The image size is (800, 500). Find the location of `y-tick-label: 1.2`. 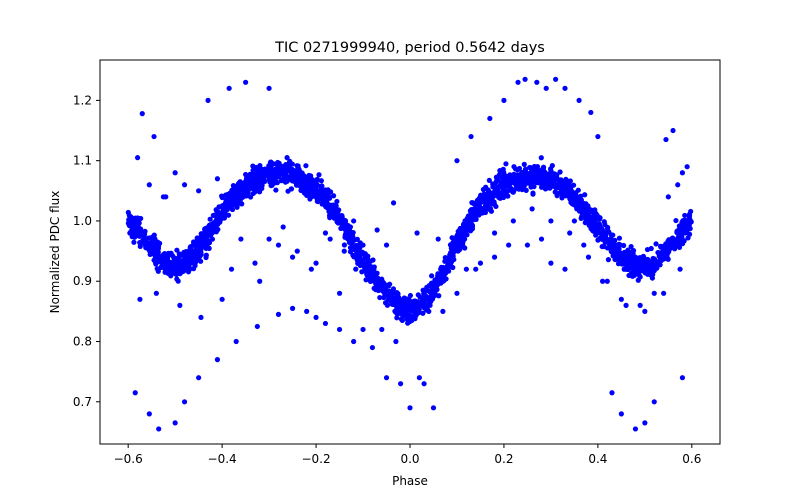

y-tick-label: 1.2 is located at coordinates (82, 100).